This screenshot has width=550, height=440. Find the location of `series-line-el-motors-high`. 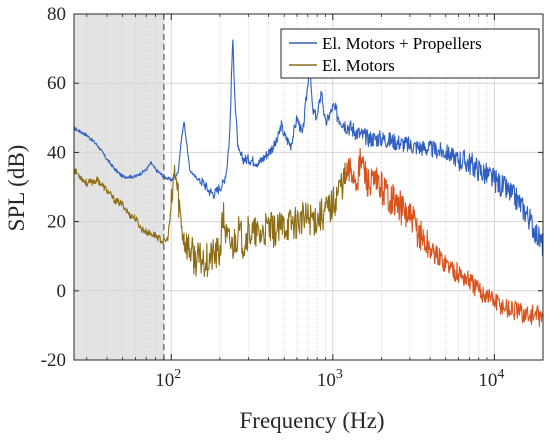

series-line-el-motors-high is located at coordinates (444, 237).